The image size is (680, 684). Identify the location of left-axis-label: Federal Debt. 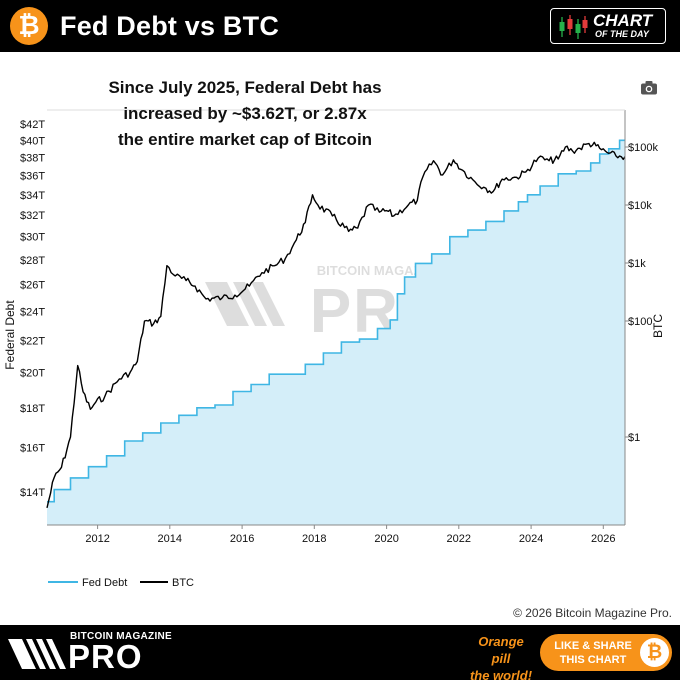
(10, 335).